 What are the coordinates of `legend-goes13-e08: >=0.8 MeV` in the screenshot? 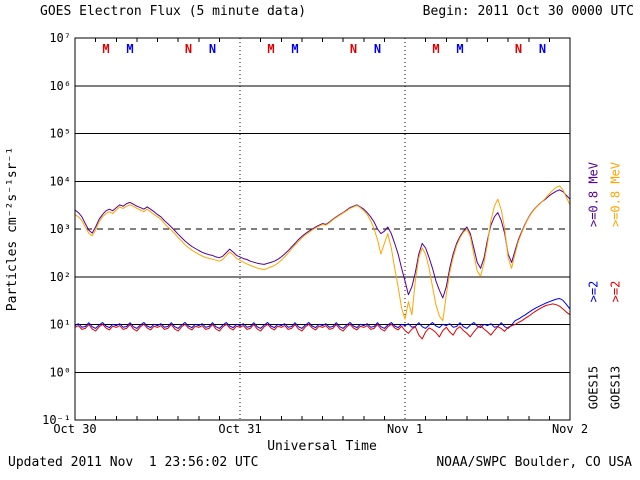 It's located at (615, 194).